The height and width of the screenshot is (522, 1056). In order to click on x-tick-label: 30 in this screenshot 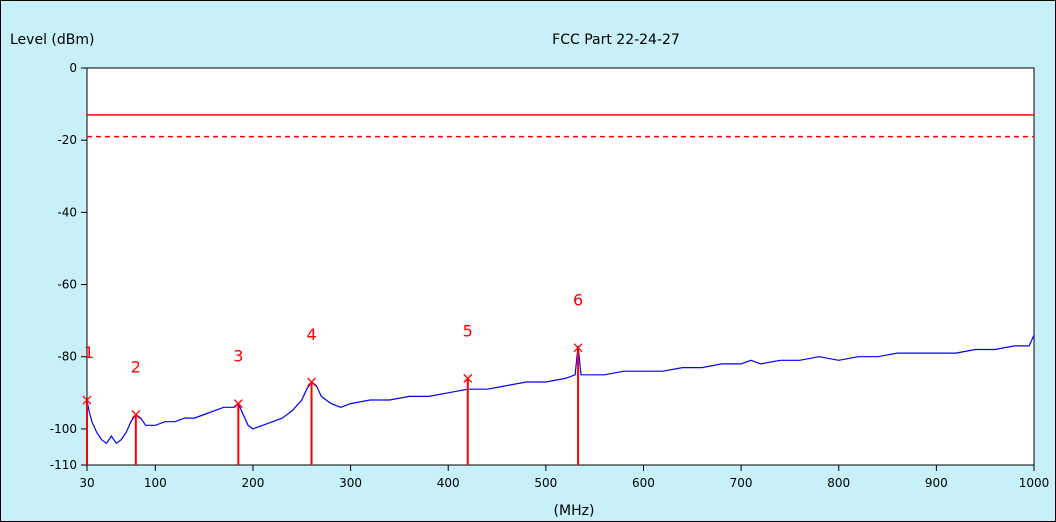, I will do `click(86, 483)`.